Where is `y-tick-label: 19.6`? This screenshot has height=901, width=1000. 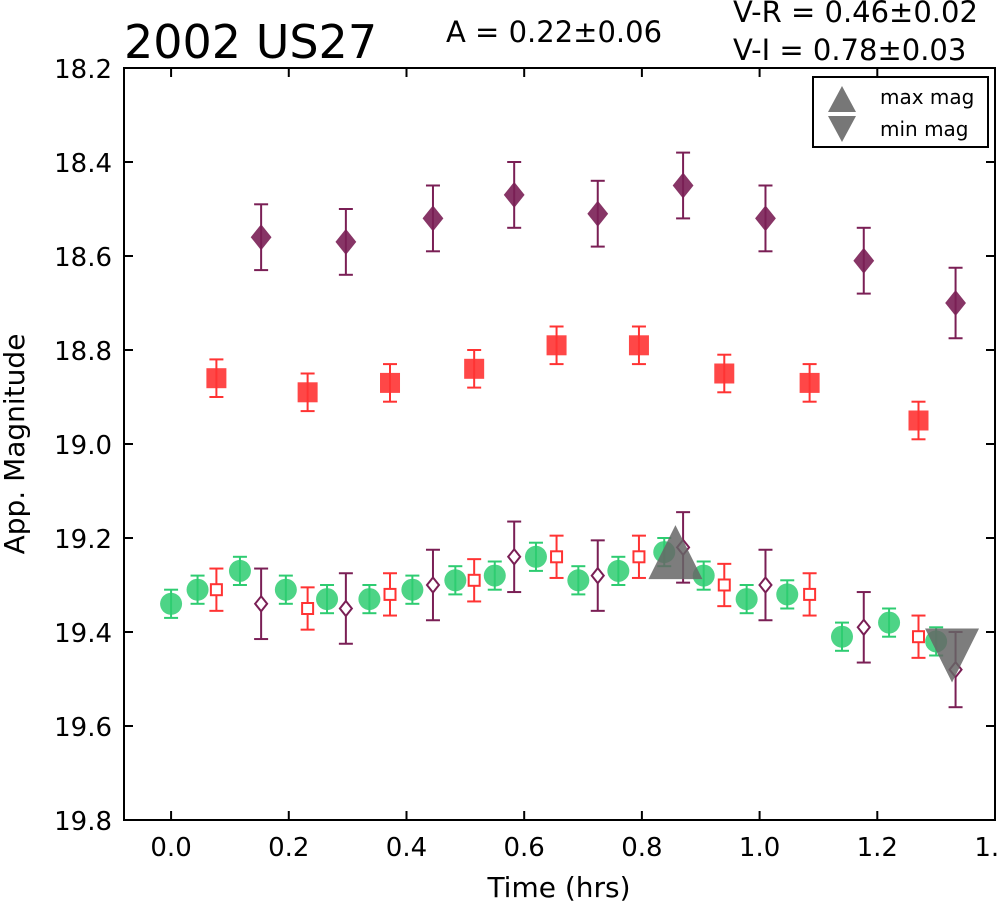 y-tick-label: 19.6 is located at coordinates (83, 728).